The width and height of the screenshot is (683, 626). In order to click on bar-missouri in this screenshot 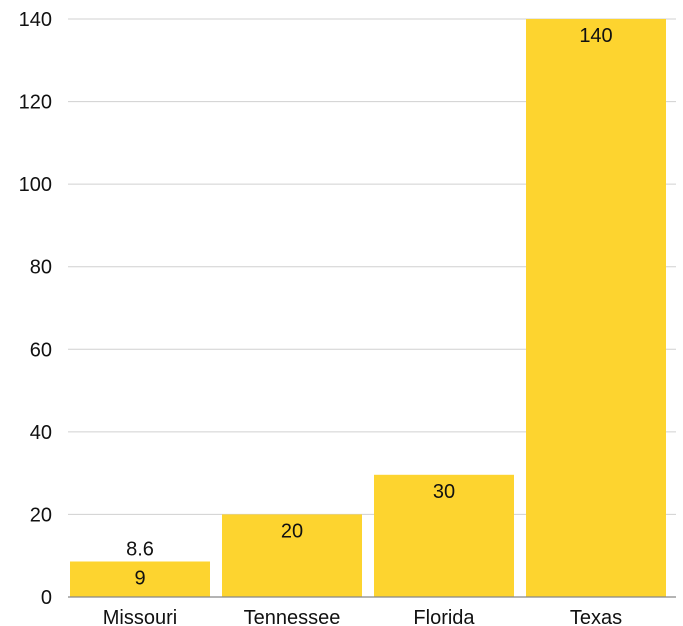, I will do `click(140, 579)`.